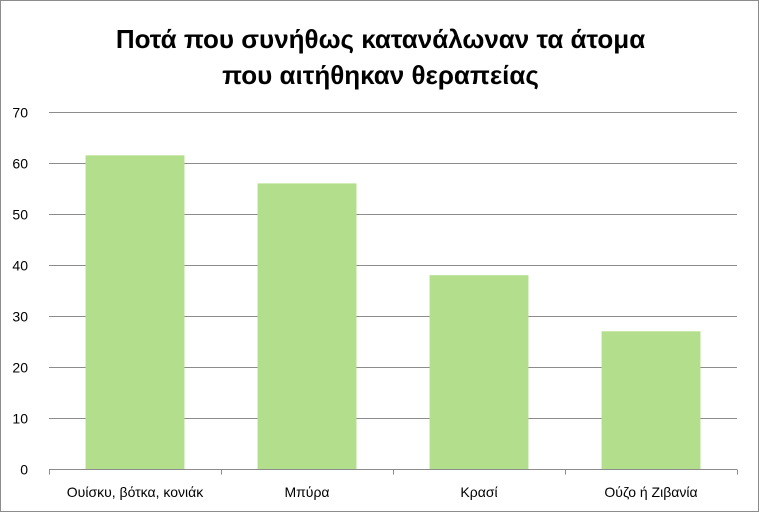 The width and height of the screenshot is (759, 512). Describe the element at coordinates (306, 492) in the screenshot. I see `x-category-label: Μπύρα` at that location.